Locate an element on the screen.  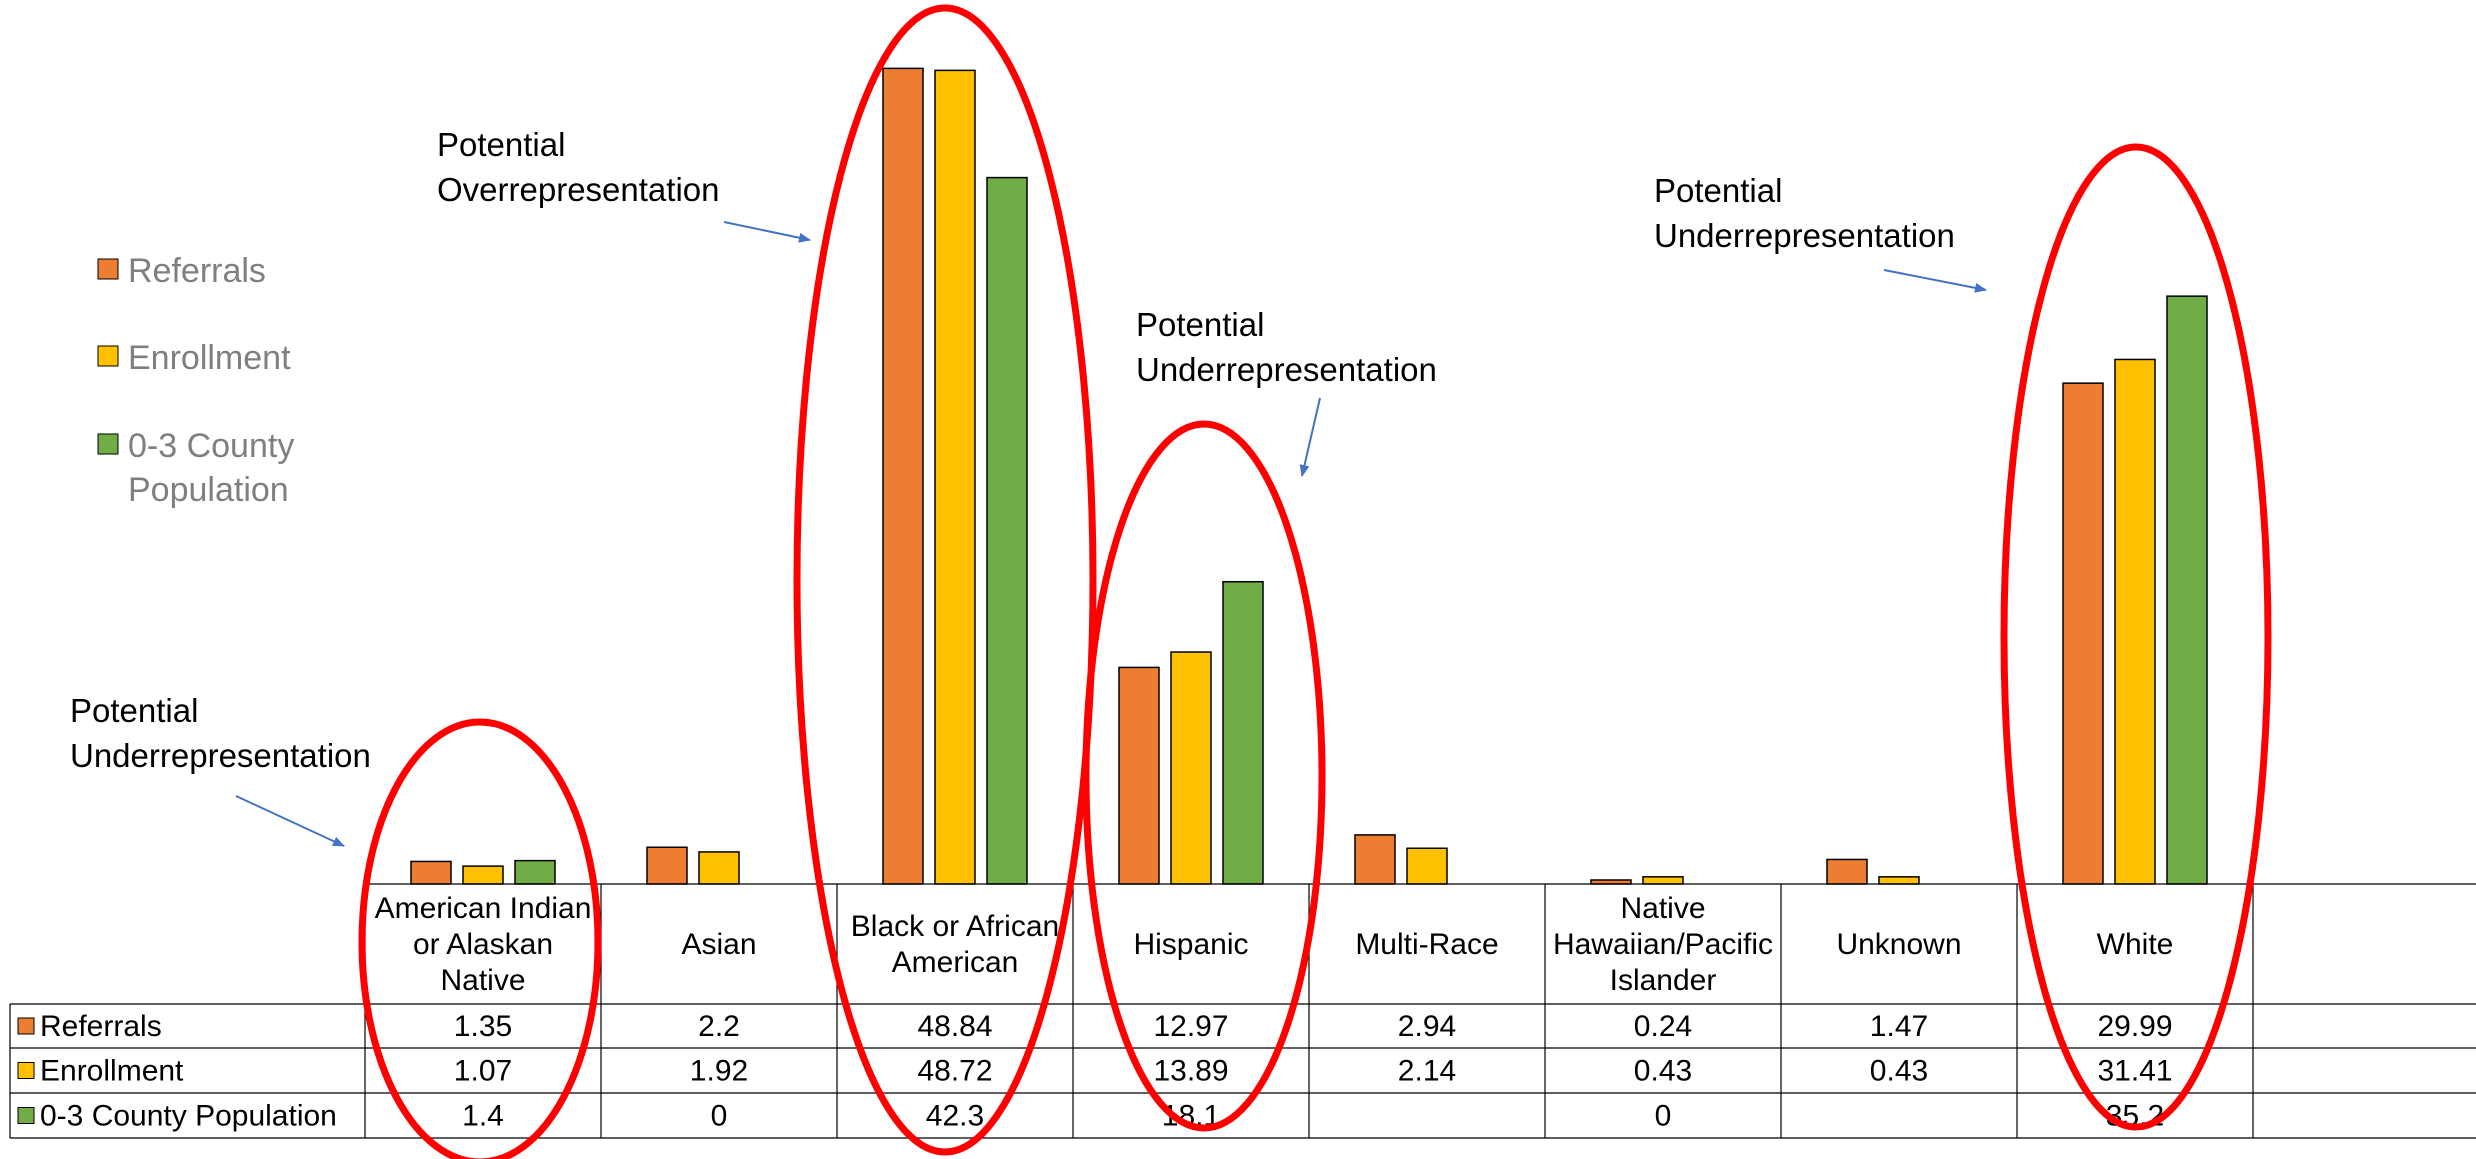
row-label: Enrollment is located at coordinates (112, 1071).